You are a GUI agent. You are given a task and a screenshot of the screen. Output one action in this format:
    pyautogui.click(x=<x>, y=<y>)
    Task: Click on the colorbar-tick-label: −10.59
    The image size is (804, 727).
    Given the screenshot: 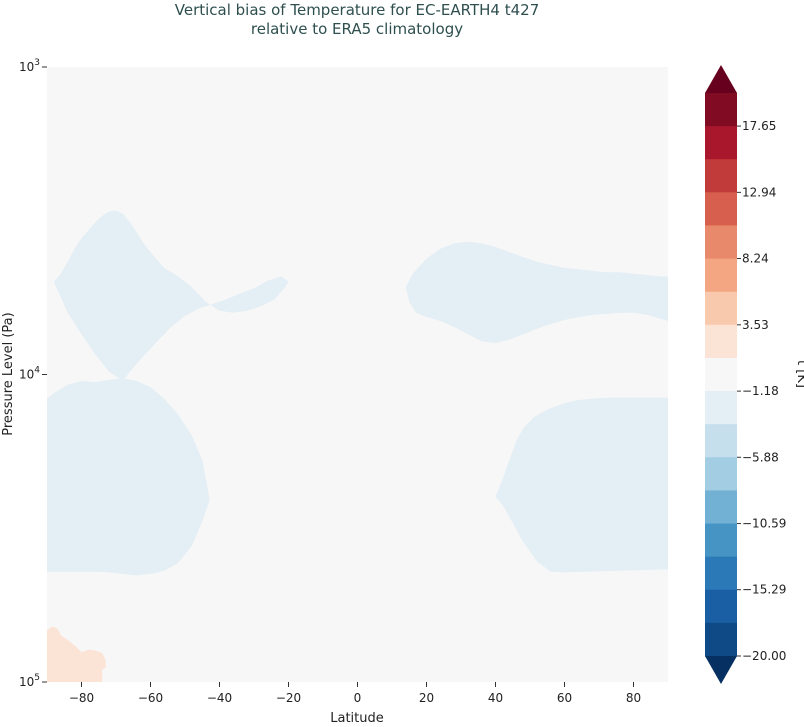 What is the action you would take?
    pyautogui.click(x=764, y=524)
    